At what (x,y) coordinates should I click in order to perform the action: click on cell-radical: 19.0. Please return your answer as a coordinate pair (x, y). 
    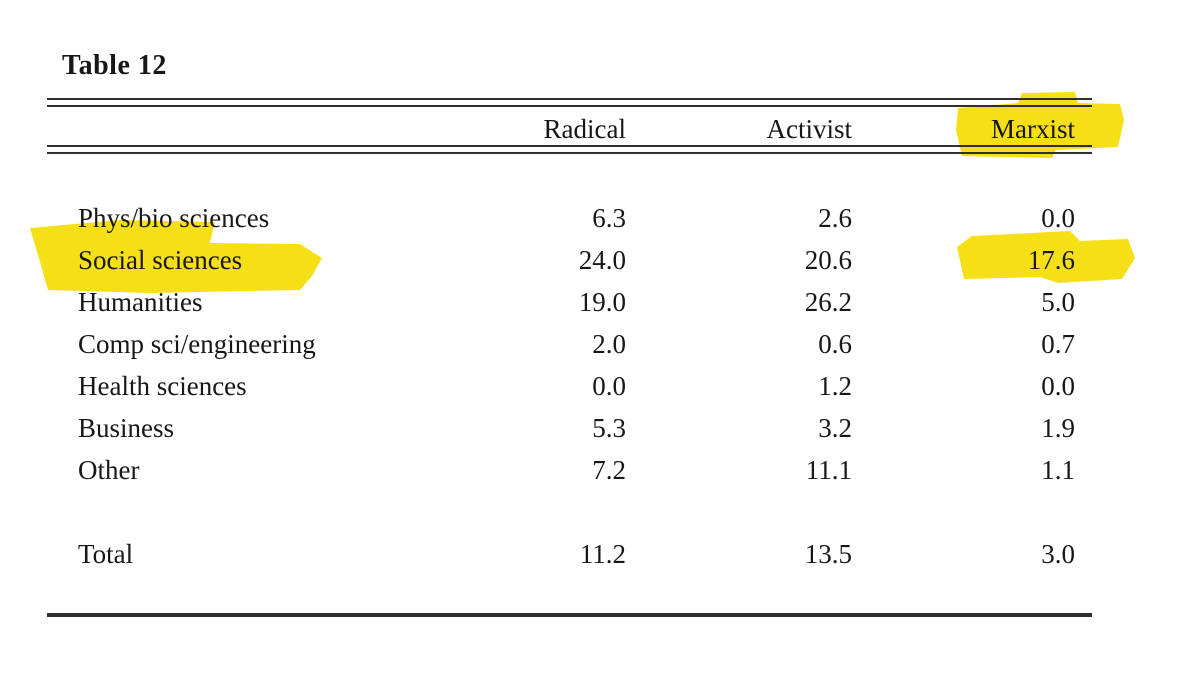
    Looking at the image, I should click on (602, 302).